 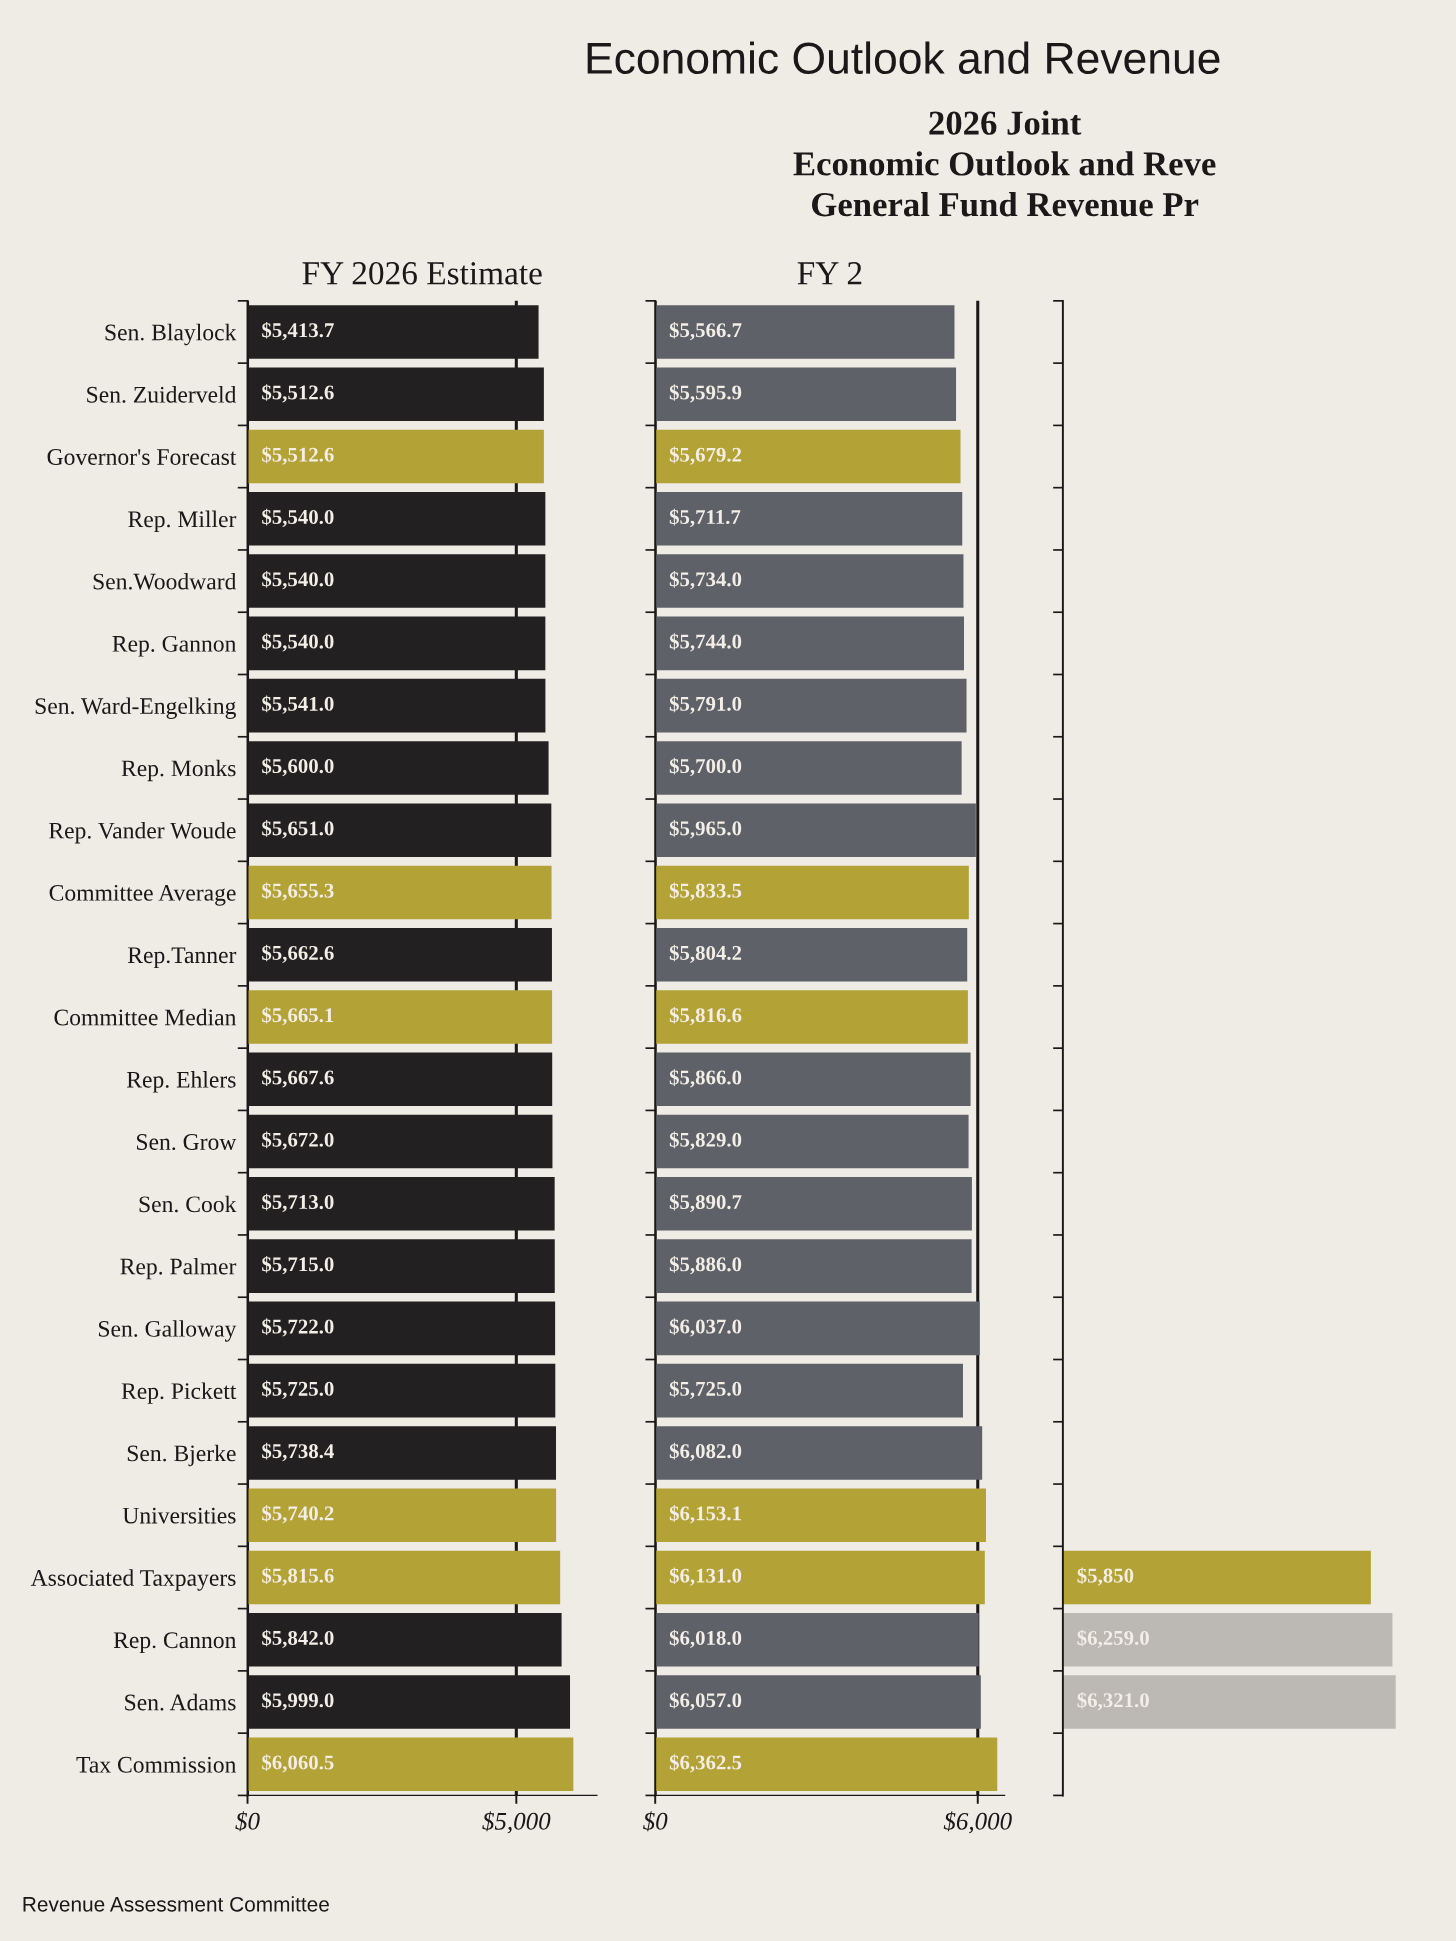 I want to click on y-tick-label: Associated Taxpayers, so click(x=133, y=1580).